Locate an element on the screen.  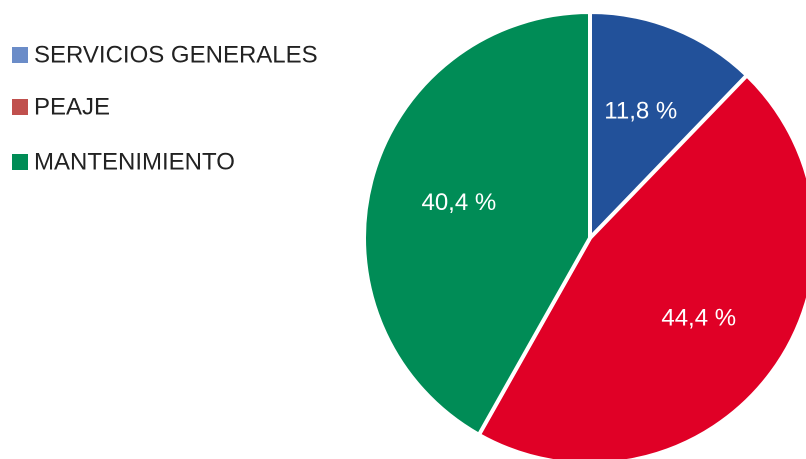
legend-label: PEAJE is located at coordinates (72, 106).